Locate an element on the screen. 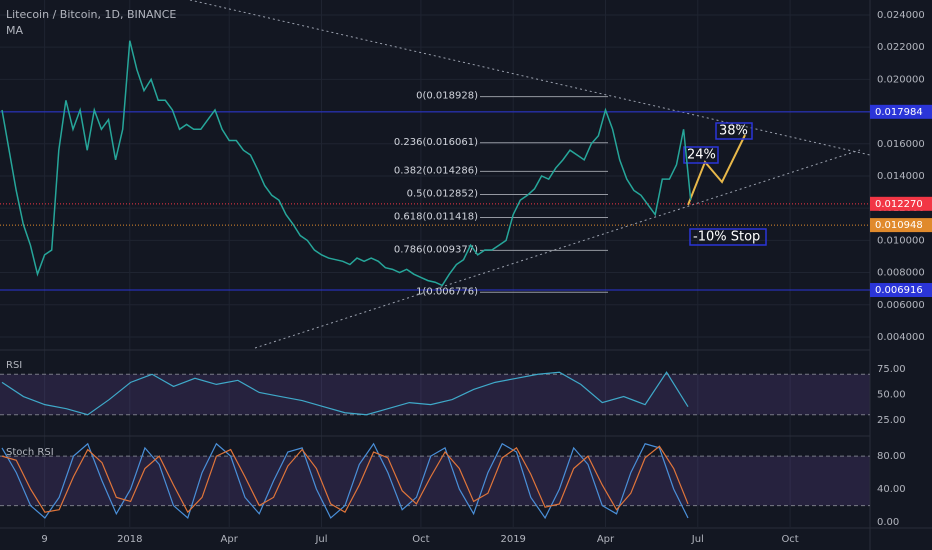 This screenshot has width=932, height=550. y-tick-label: 25.00 is located at coordinates (891, 420).